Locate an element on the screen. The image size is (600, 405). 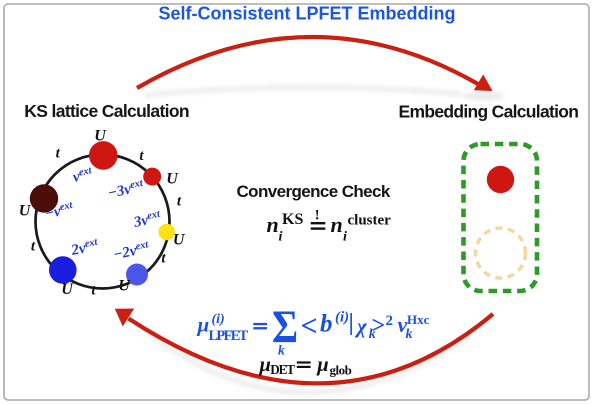
svg-text: glob is located at coordinates (341, 370).